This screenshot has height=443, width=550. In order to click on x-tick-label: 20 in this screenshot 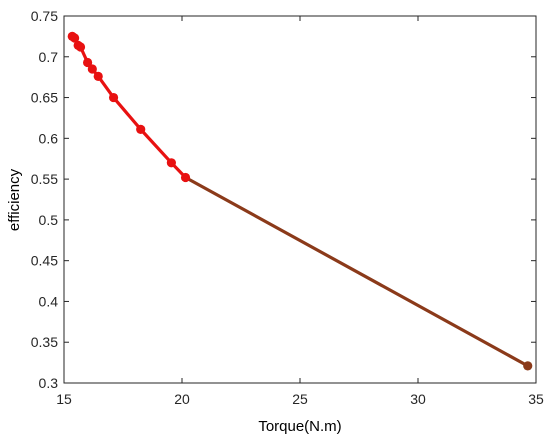, I will do `click(182, 399)`.